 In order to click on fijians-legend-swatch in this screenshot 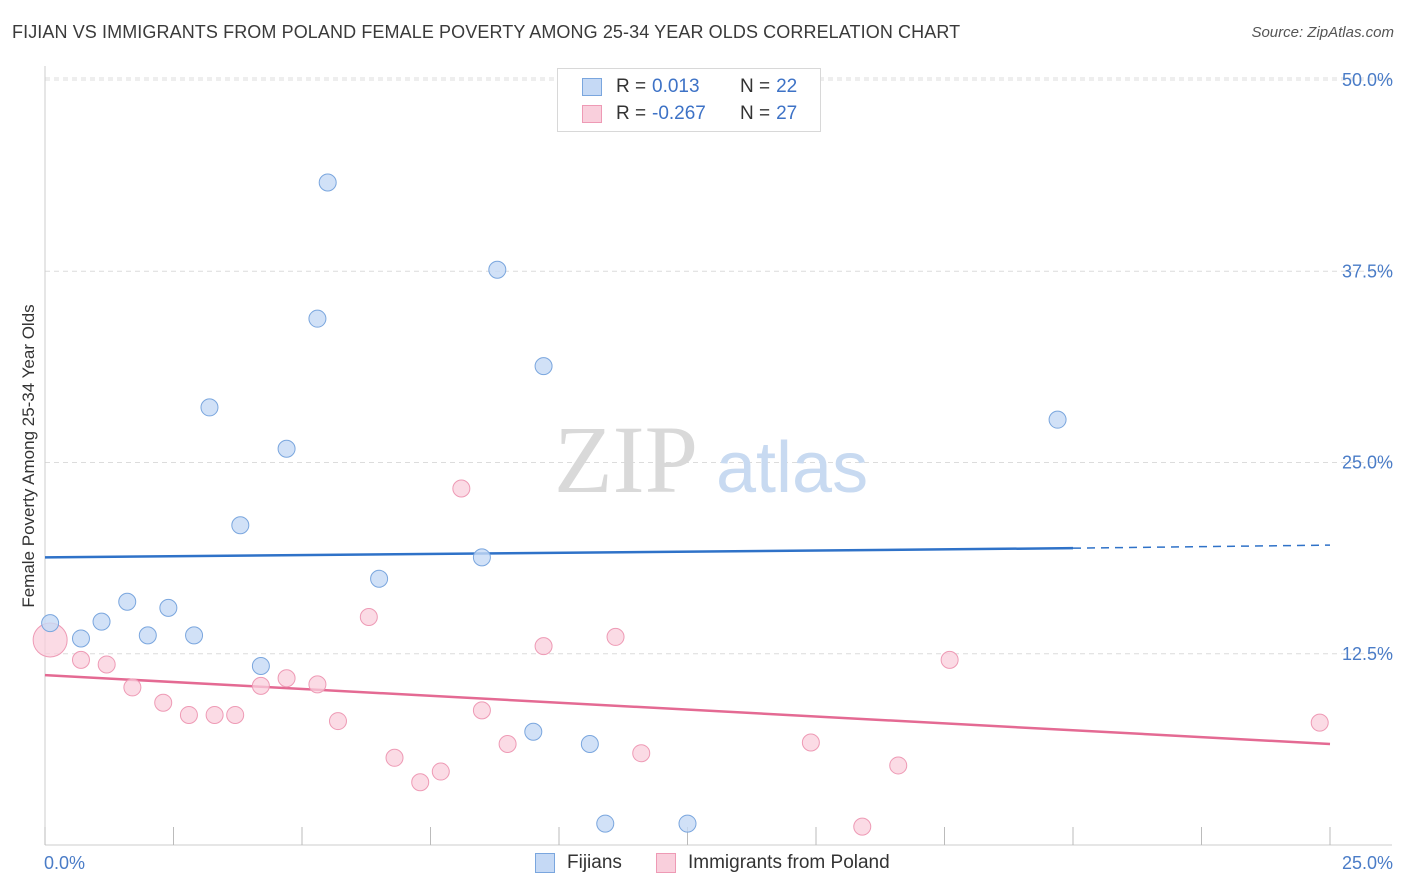, I will do `click(545, 863)`.